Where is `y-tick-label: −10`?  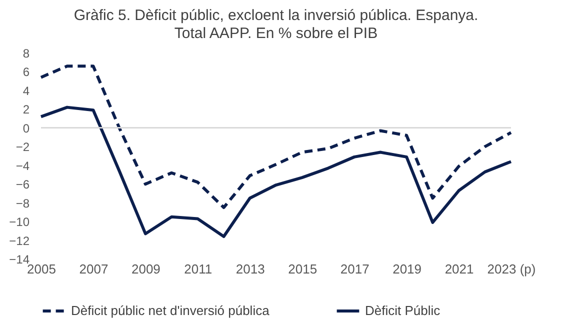
y-tick-label: −10 is located at coordinates (19, 222).